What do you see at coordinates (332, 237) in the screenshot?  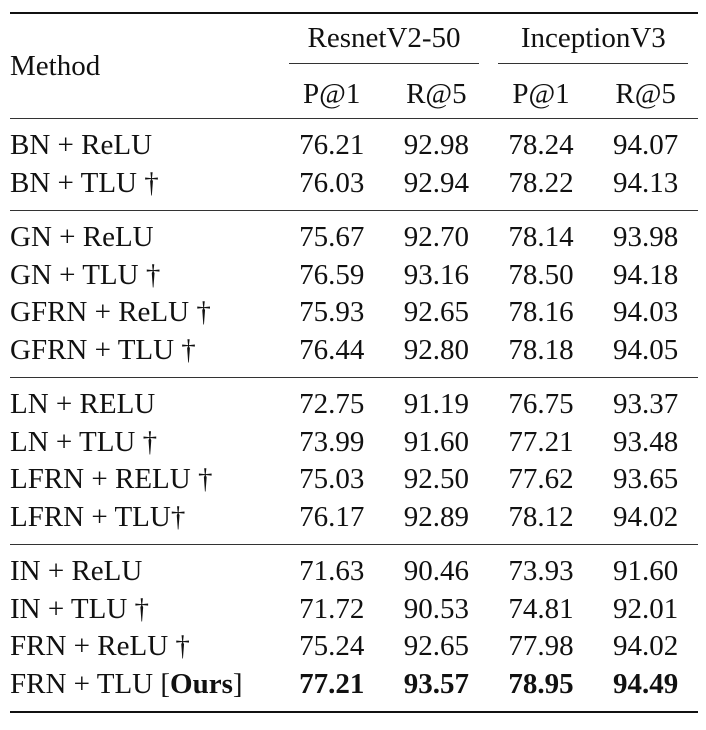 I see `value-cell: 75.67` at bounding box center [332, 237].